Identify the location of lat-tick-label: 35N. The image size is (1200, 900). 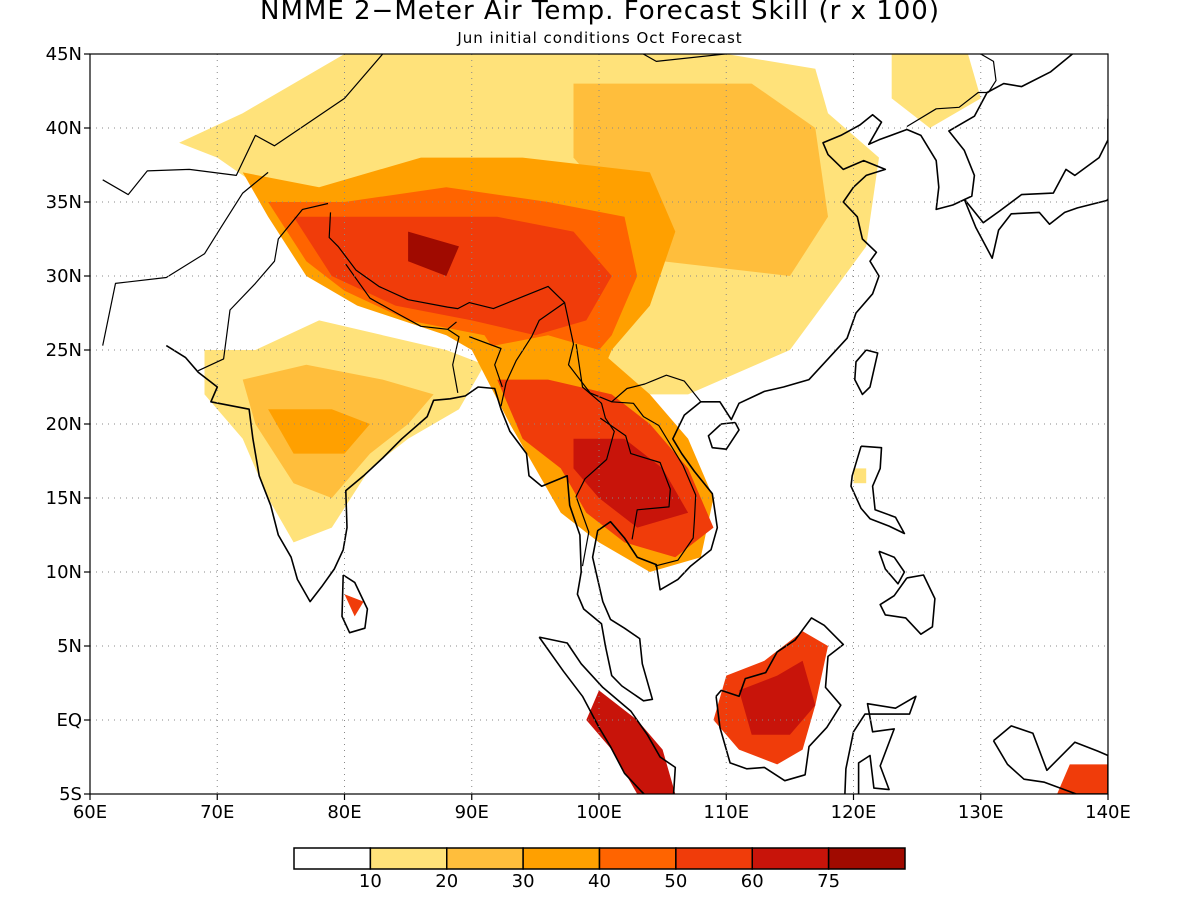
(64, 202).